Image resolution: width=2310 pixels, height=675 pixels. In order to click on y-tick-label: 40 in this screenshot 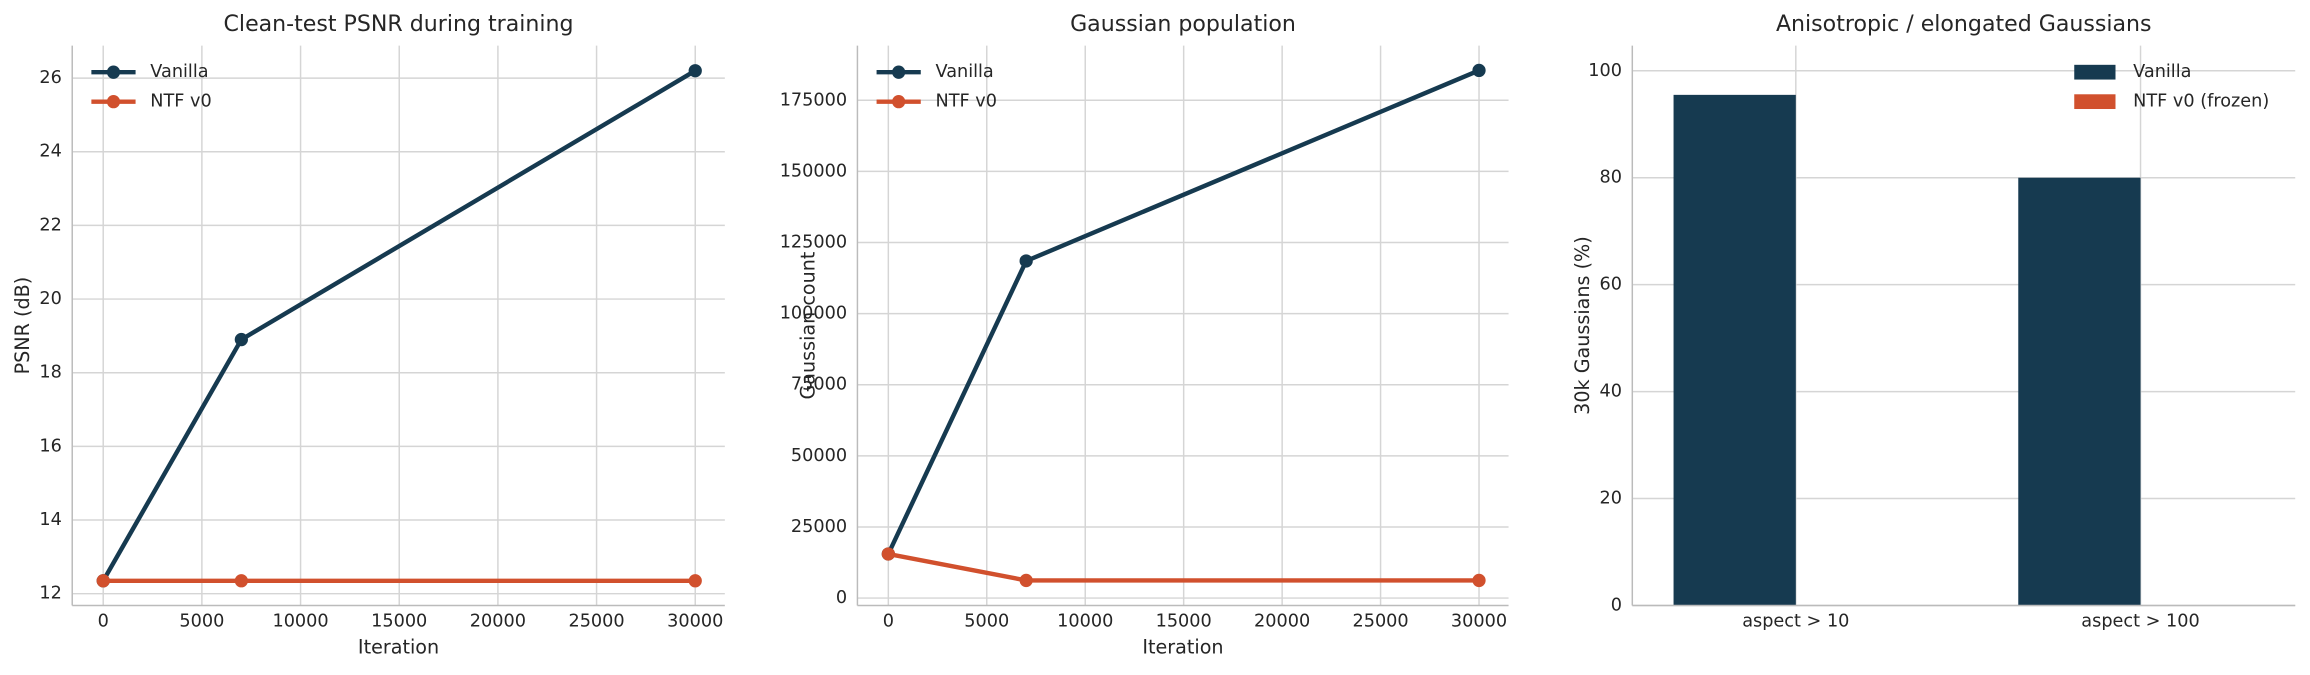, I will do `click(1611, 392)`.